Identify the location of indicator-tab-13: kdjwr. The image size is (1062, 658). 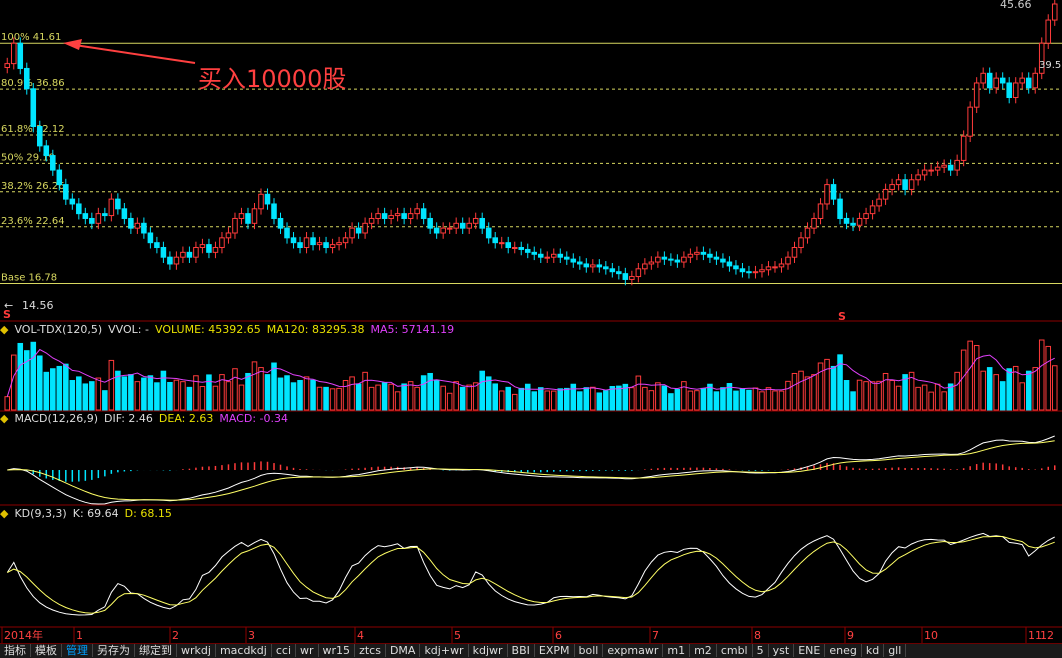
(488, 650).